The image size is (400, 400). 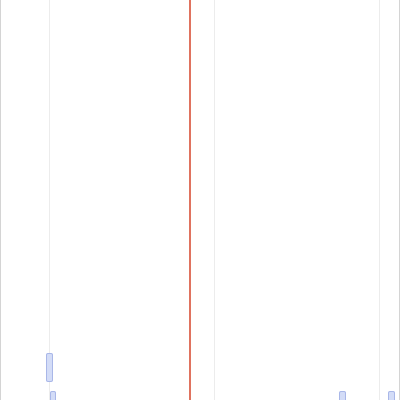 I want to click on current-time-marker, so click(x=190, y=200).